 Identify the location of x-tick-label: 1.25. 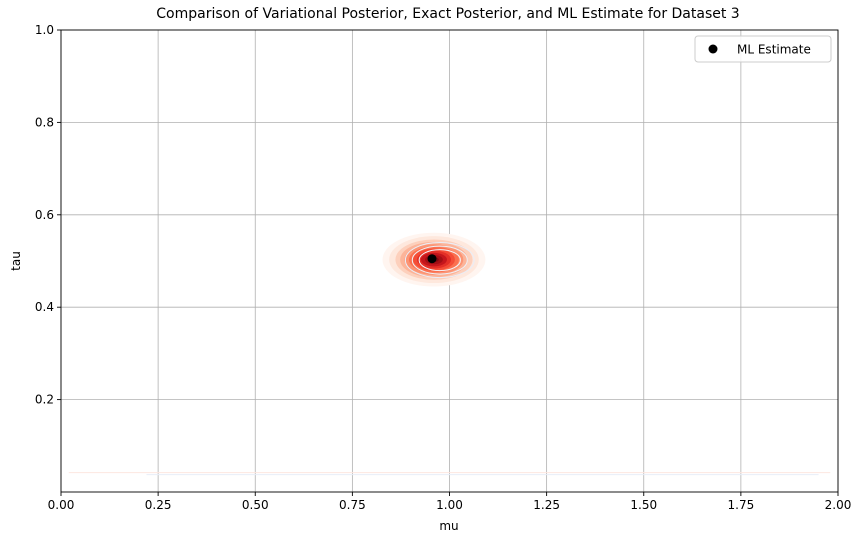
(546, 505).